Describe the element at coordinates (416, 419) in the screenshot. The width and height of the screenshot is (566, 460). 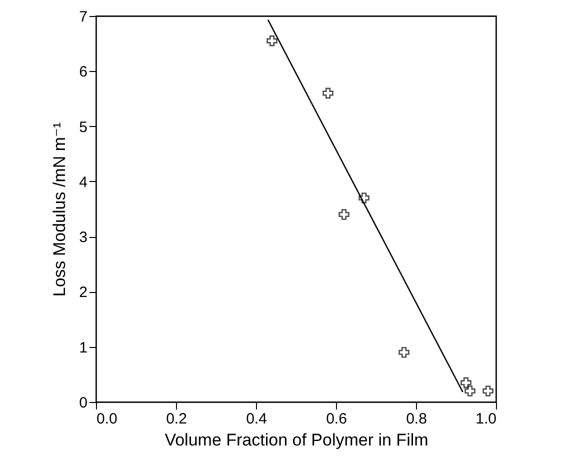
I see `x-tick-label: 0.8` at that location.